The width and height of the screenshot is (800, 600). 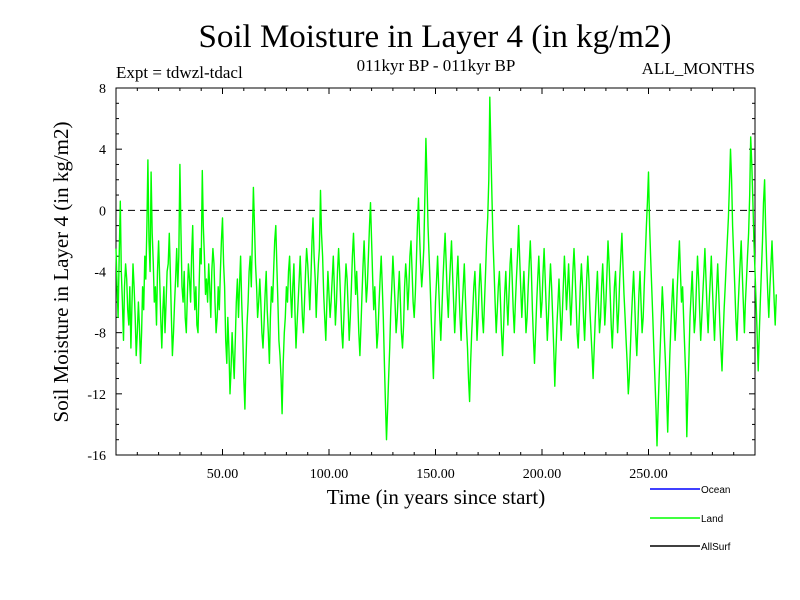 I want to click on legend-label-allsurf: AllSurf, so click(x=716, y=547).